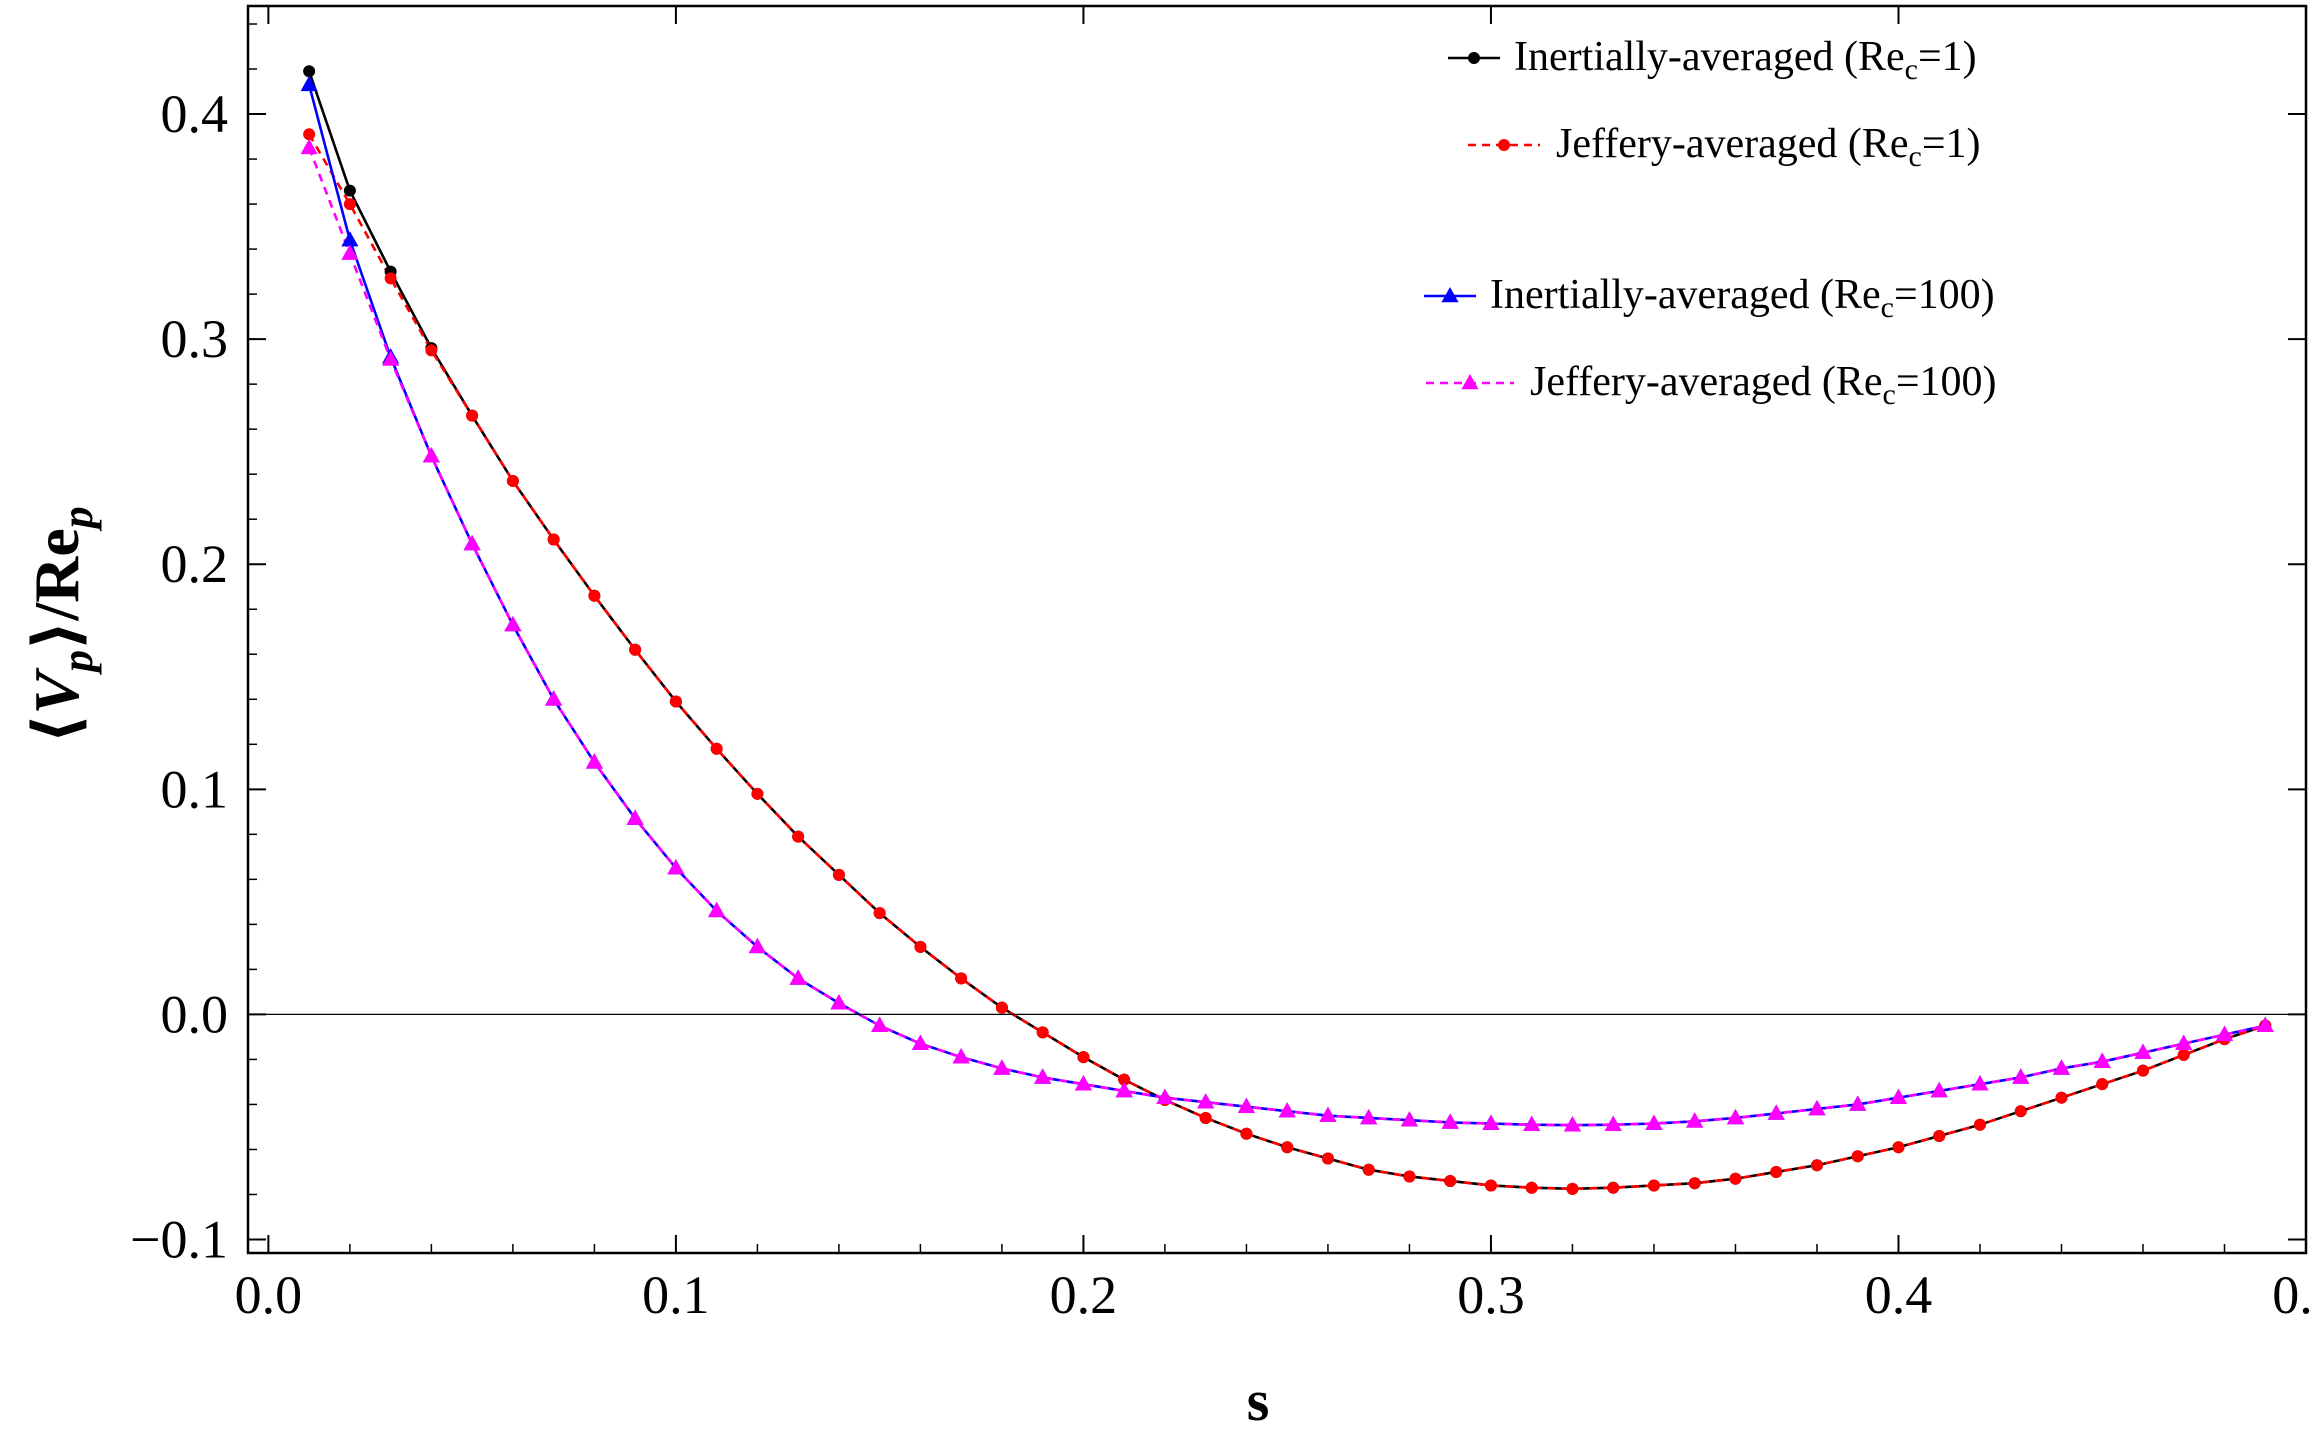 The image size is (2314, 1431). What do you see at coordinates (1258, 1399) in the screenshot?
I see `x-axis-label: s` at bounding box center [1258, 1399].